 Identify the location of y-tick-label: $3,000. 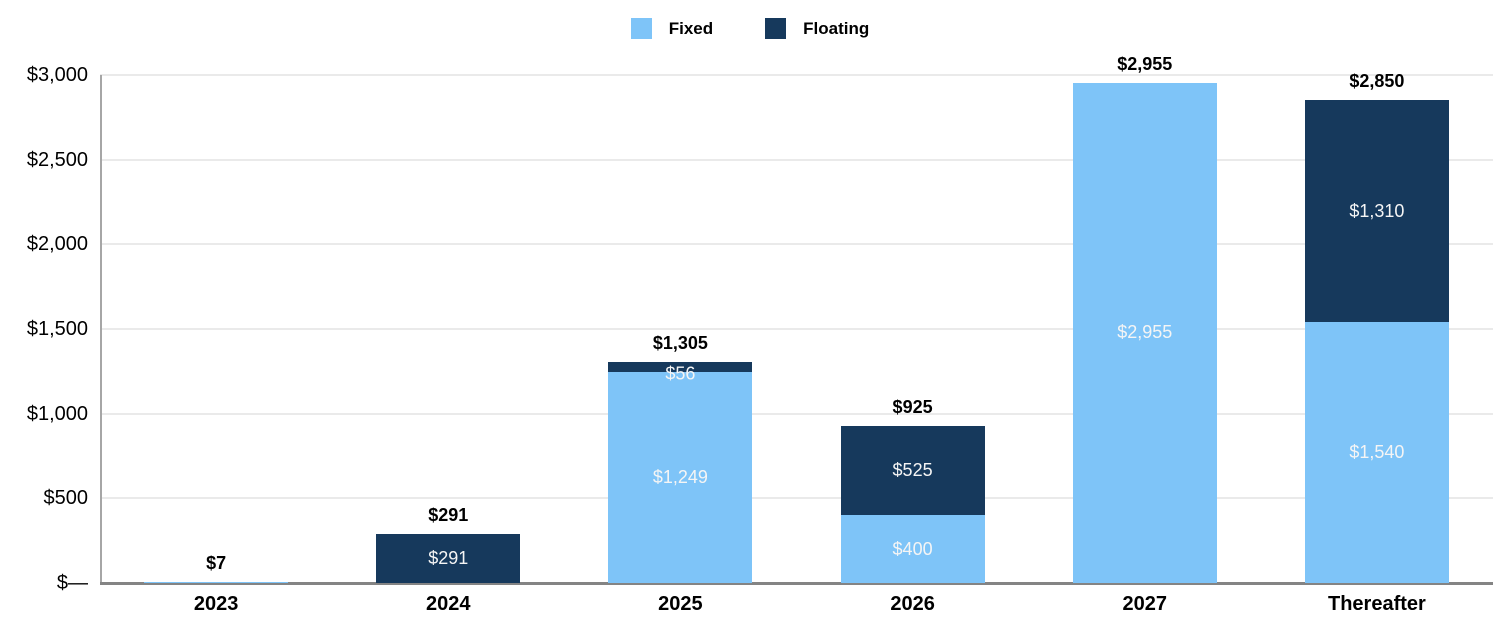
(57, 75).